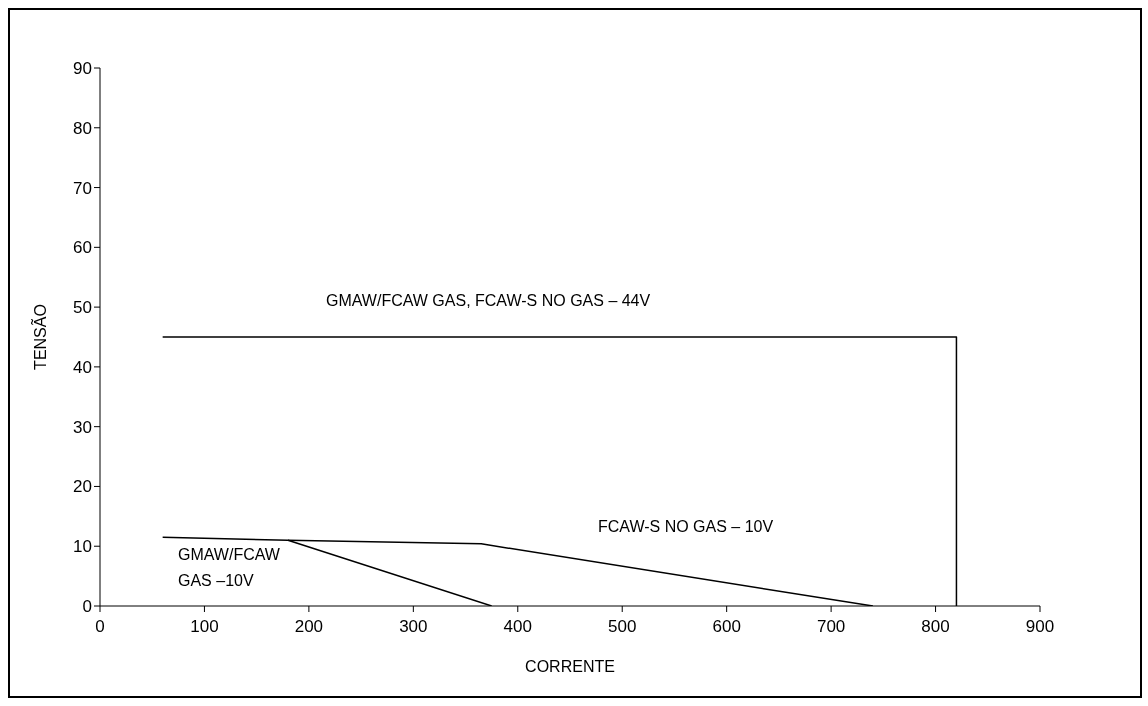 Image resolution: width=1148 pixels, height=706 pixels. What do you see at coordinates (82, 308) in the screenshot?
I see `y-tick-label: 50` at bounding box center [82, 308].